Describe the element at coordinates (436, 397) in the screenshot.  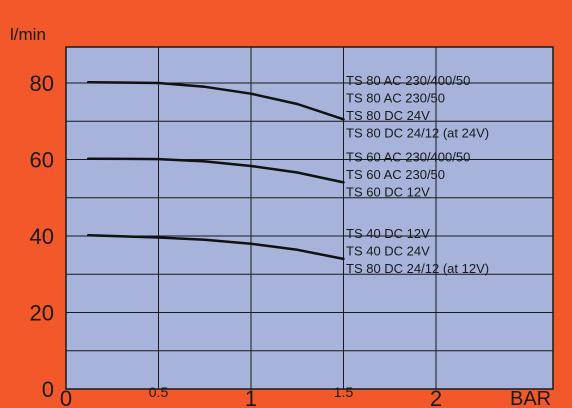
I see `x-tick-label: 2` at that location.